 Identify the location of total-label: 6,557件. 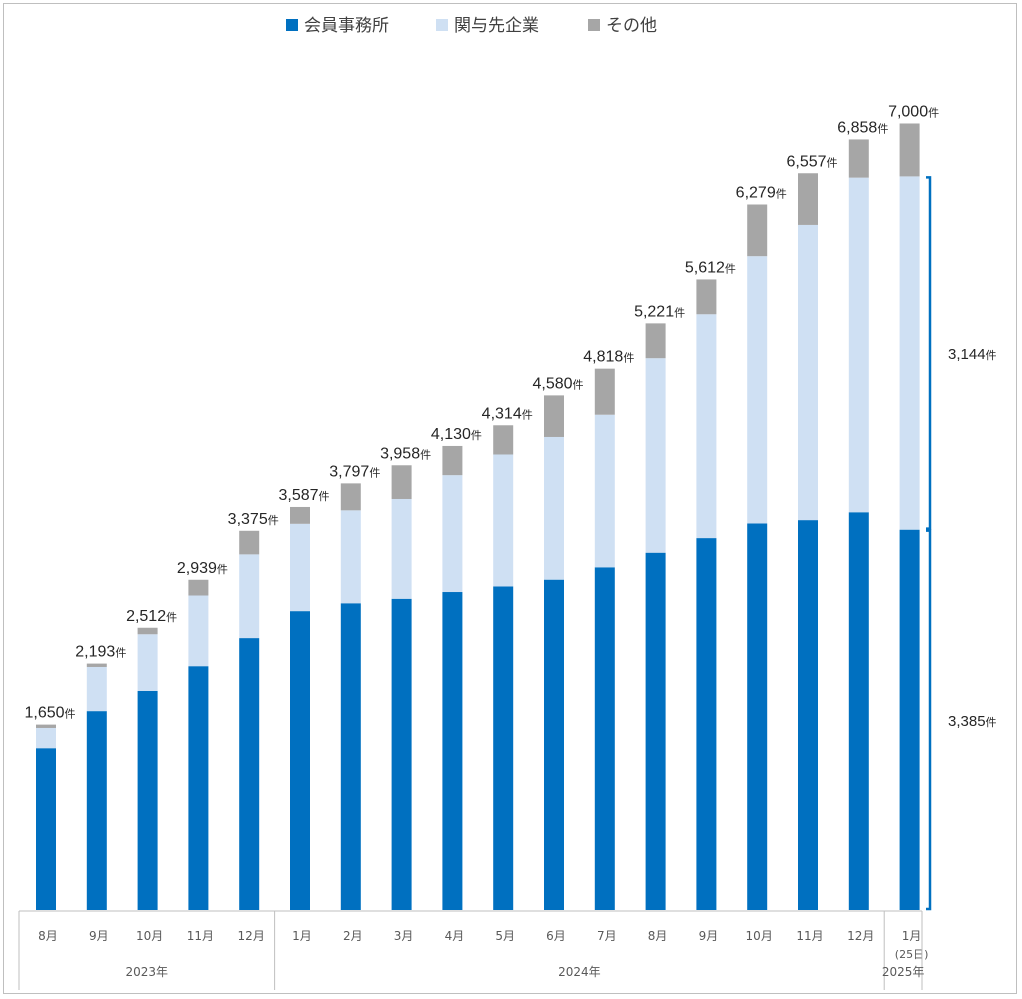
(811, 161).